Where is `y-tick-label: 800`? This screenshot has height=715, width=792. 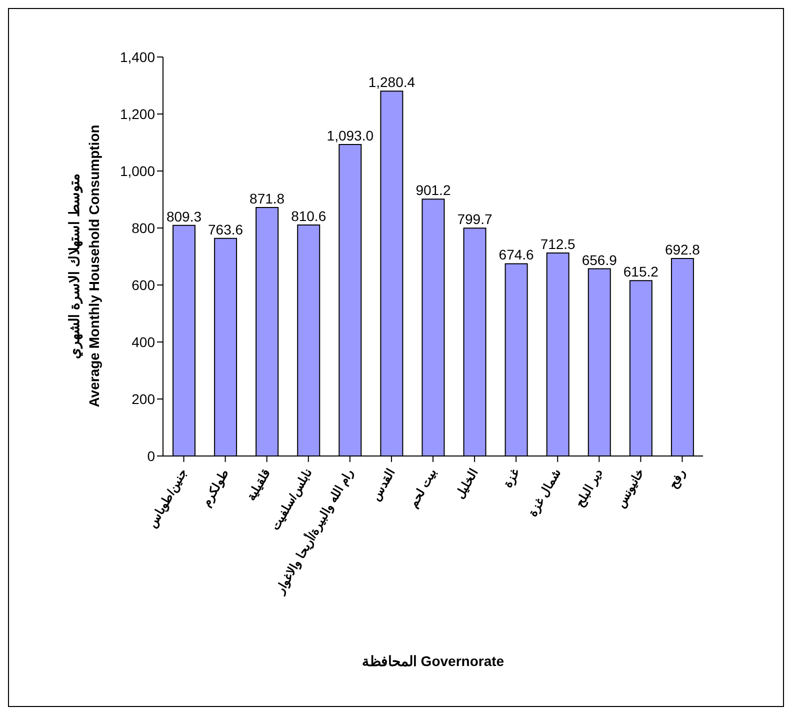 y-tick-label: 800 is located at coordinates (144, 228).